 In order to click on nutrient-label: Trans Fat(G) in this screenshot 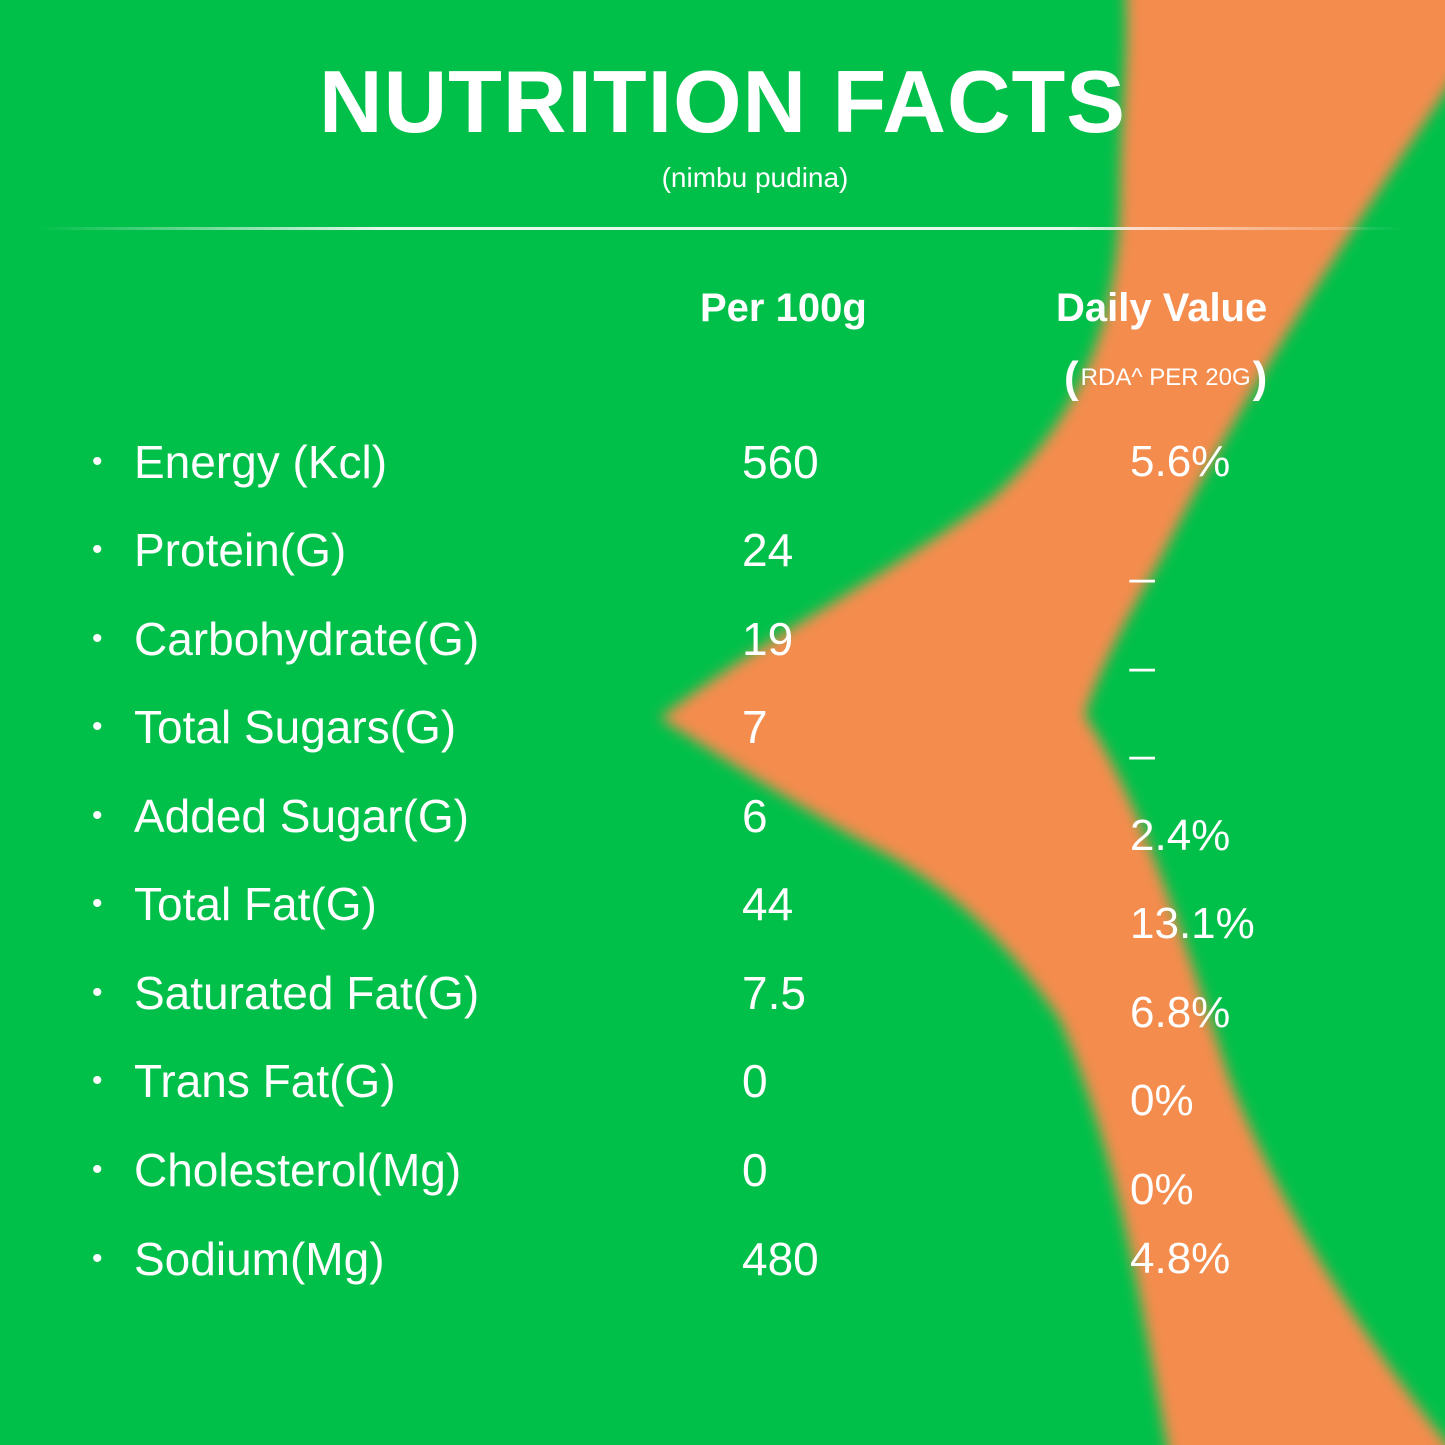, I will do `click(265, 1081)`.